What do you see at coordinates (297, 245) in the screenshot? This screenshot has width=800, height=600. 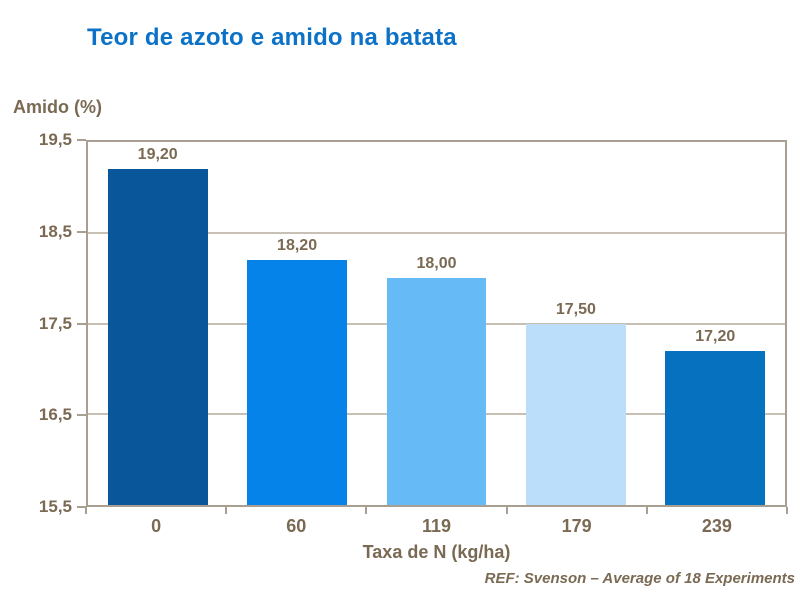 I see `bar-value-label: 18,20` at bounding box center [297, 245].